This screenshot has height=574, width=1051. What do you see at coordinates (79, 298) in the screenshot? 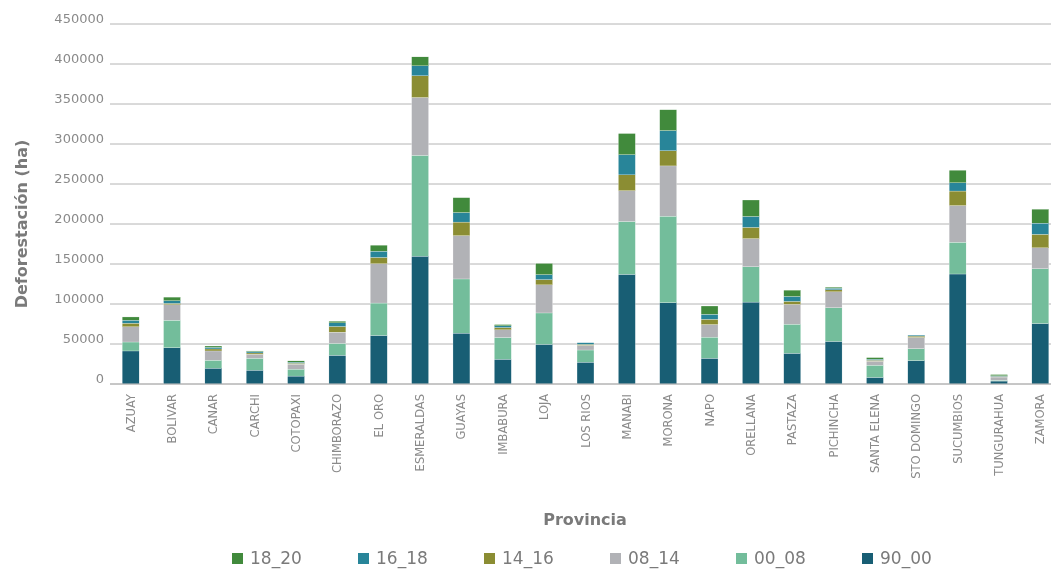
I see `y-tick-label: 100000` at bounding box center [79, 298].